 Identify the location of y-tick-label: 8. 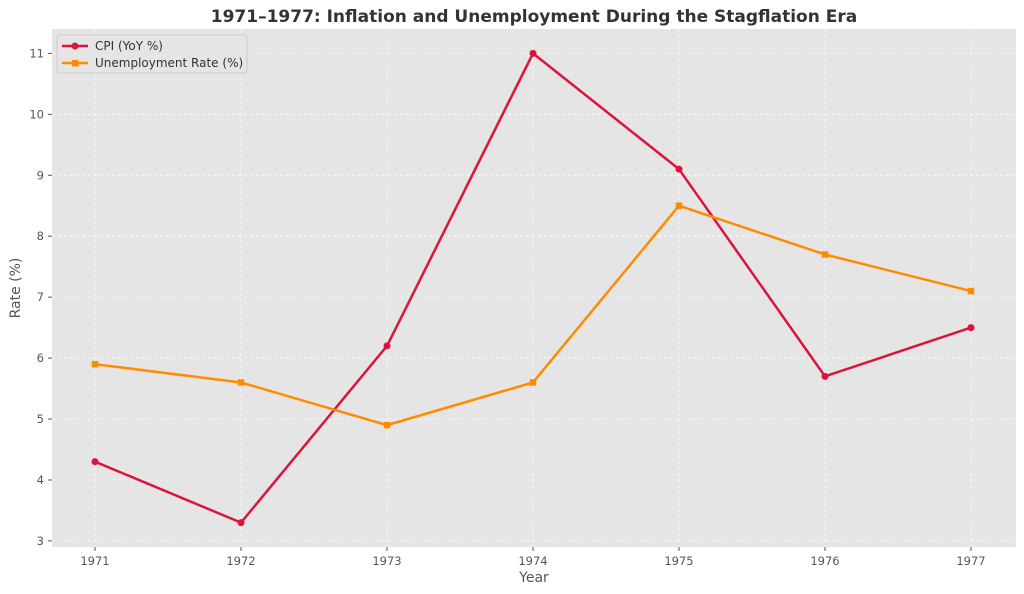
(40, 236).